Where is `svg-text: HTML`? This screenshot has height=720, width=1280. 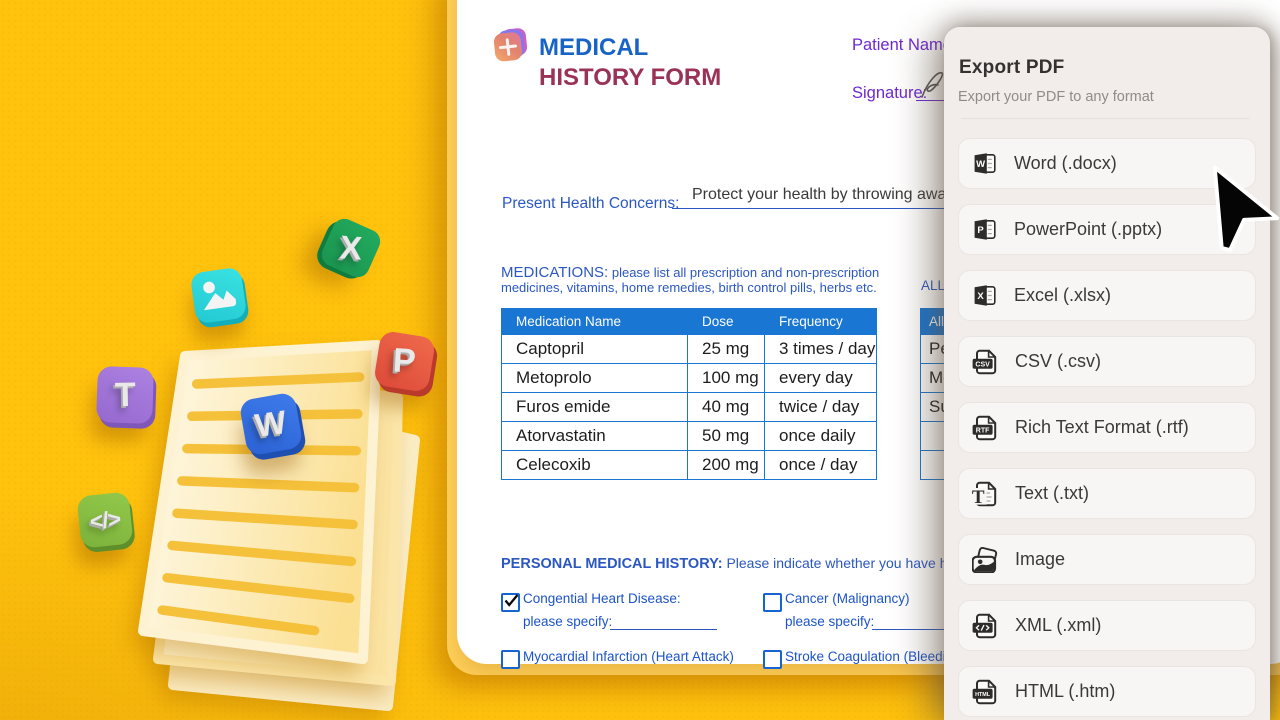 svg-text: HTML is located at coordinates (983, 695).